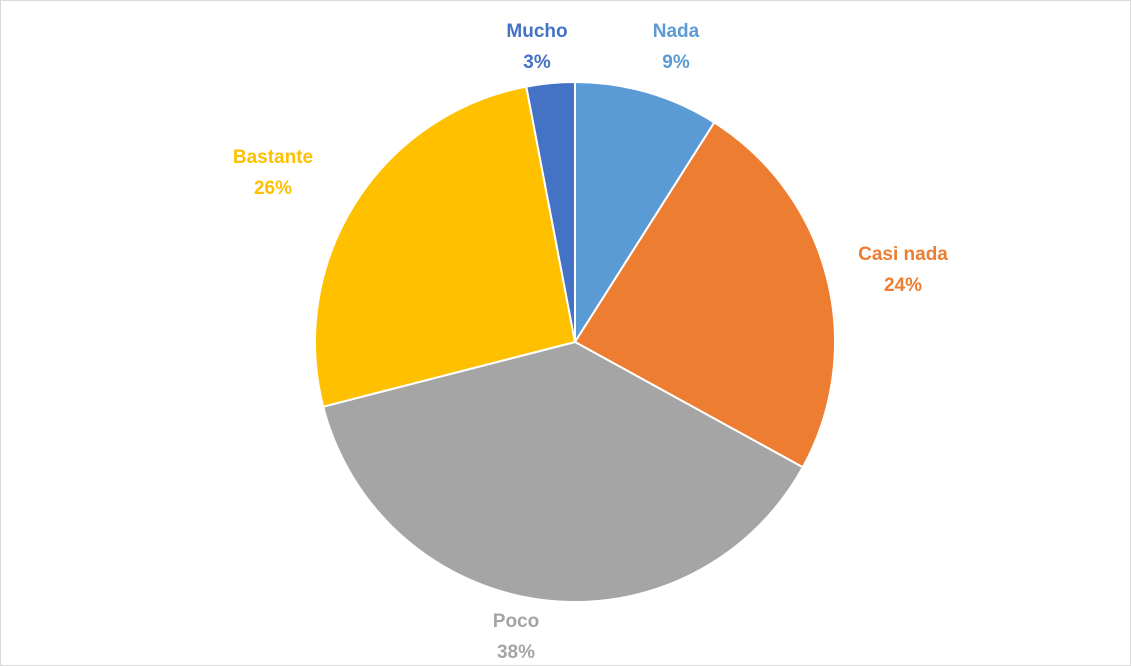  I want to click on pie-slice-mucho, so click(550, 211).